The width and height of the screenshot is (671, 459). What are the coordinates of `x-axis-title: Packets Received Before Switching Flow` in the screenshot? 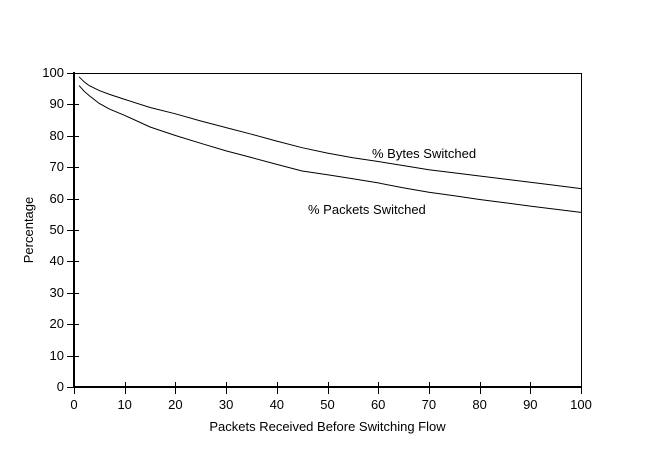 It's located at (327, 426).